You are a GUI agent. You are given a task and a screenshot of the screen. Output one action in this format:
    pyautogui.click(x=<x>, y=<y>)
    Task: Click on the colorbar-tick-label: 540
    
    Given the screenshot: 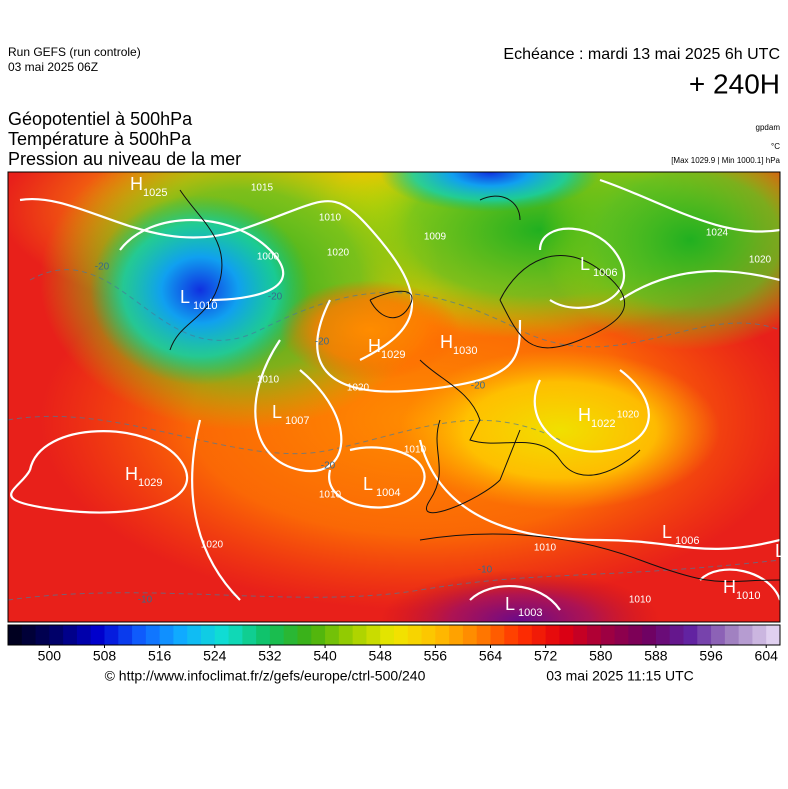 What is the action you would take?
    pyautogui.click(x=325, y=656)
    